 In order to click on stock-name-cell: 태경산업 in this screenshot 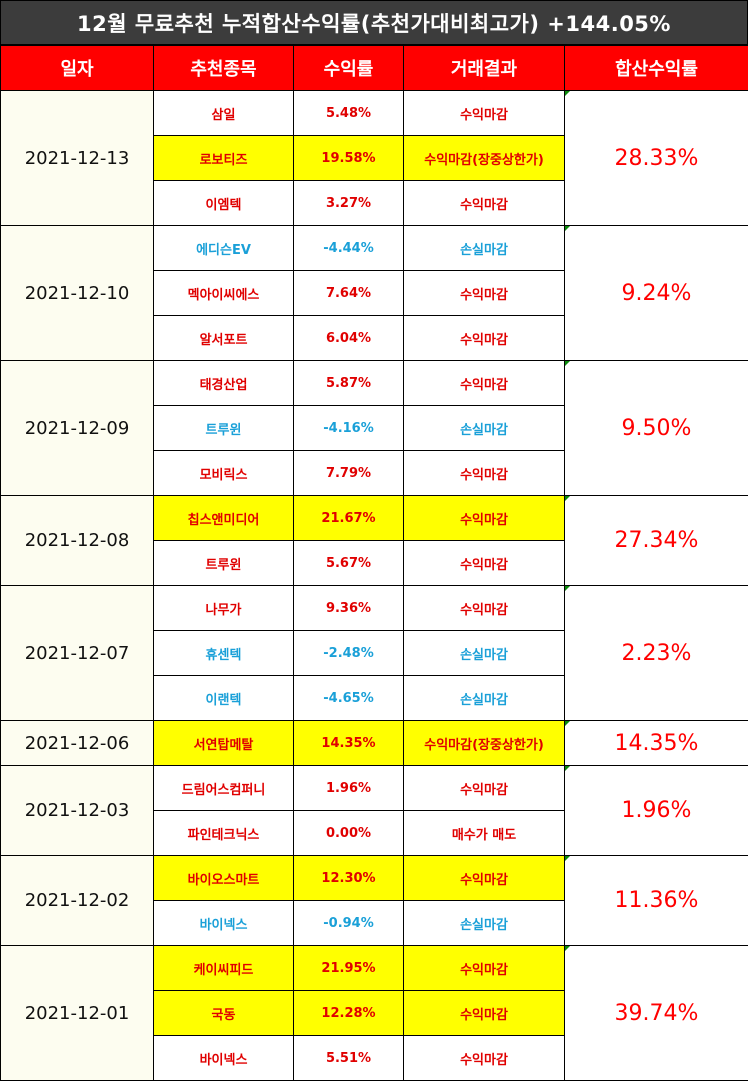, I will do `click(223, 383)`.